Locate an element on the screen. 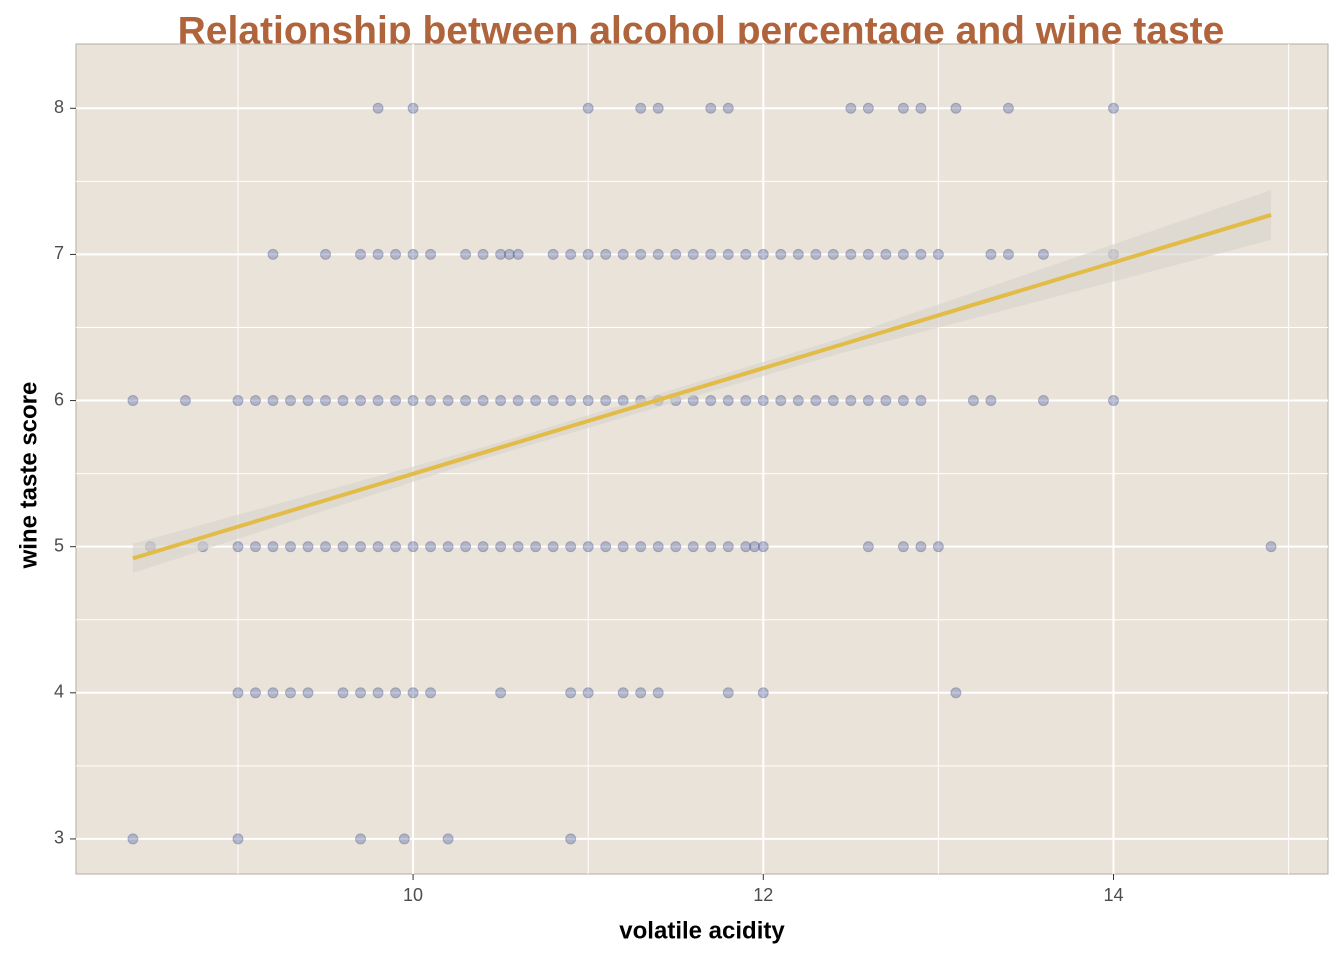 This screenshot has width=1344, height=965. x-axis-title: volatile acidity is located at coordinates (702, 930).